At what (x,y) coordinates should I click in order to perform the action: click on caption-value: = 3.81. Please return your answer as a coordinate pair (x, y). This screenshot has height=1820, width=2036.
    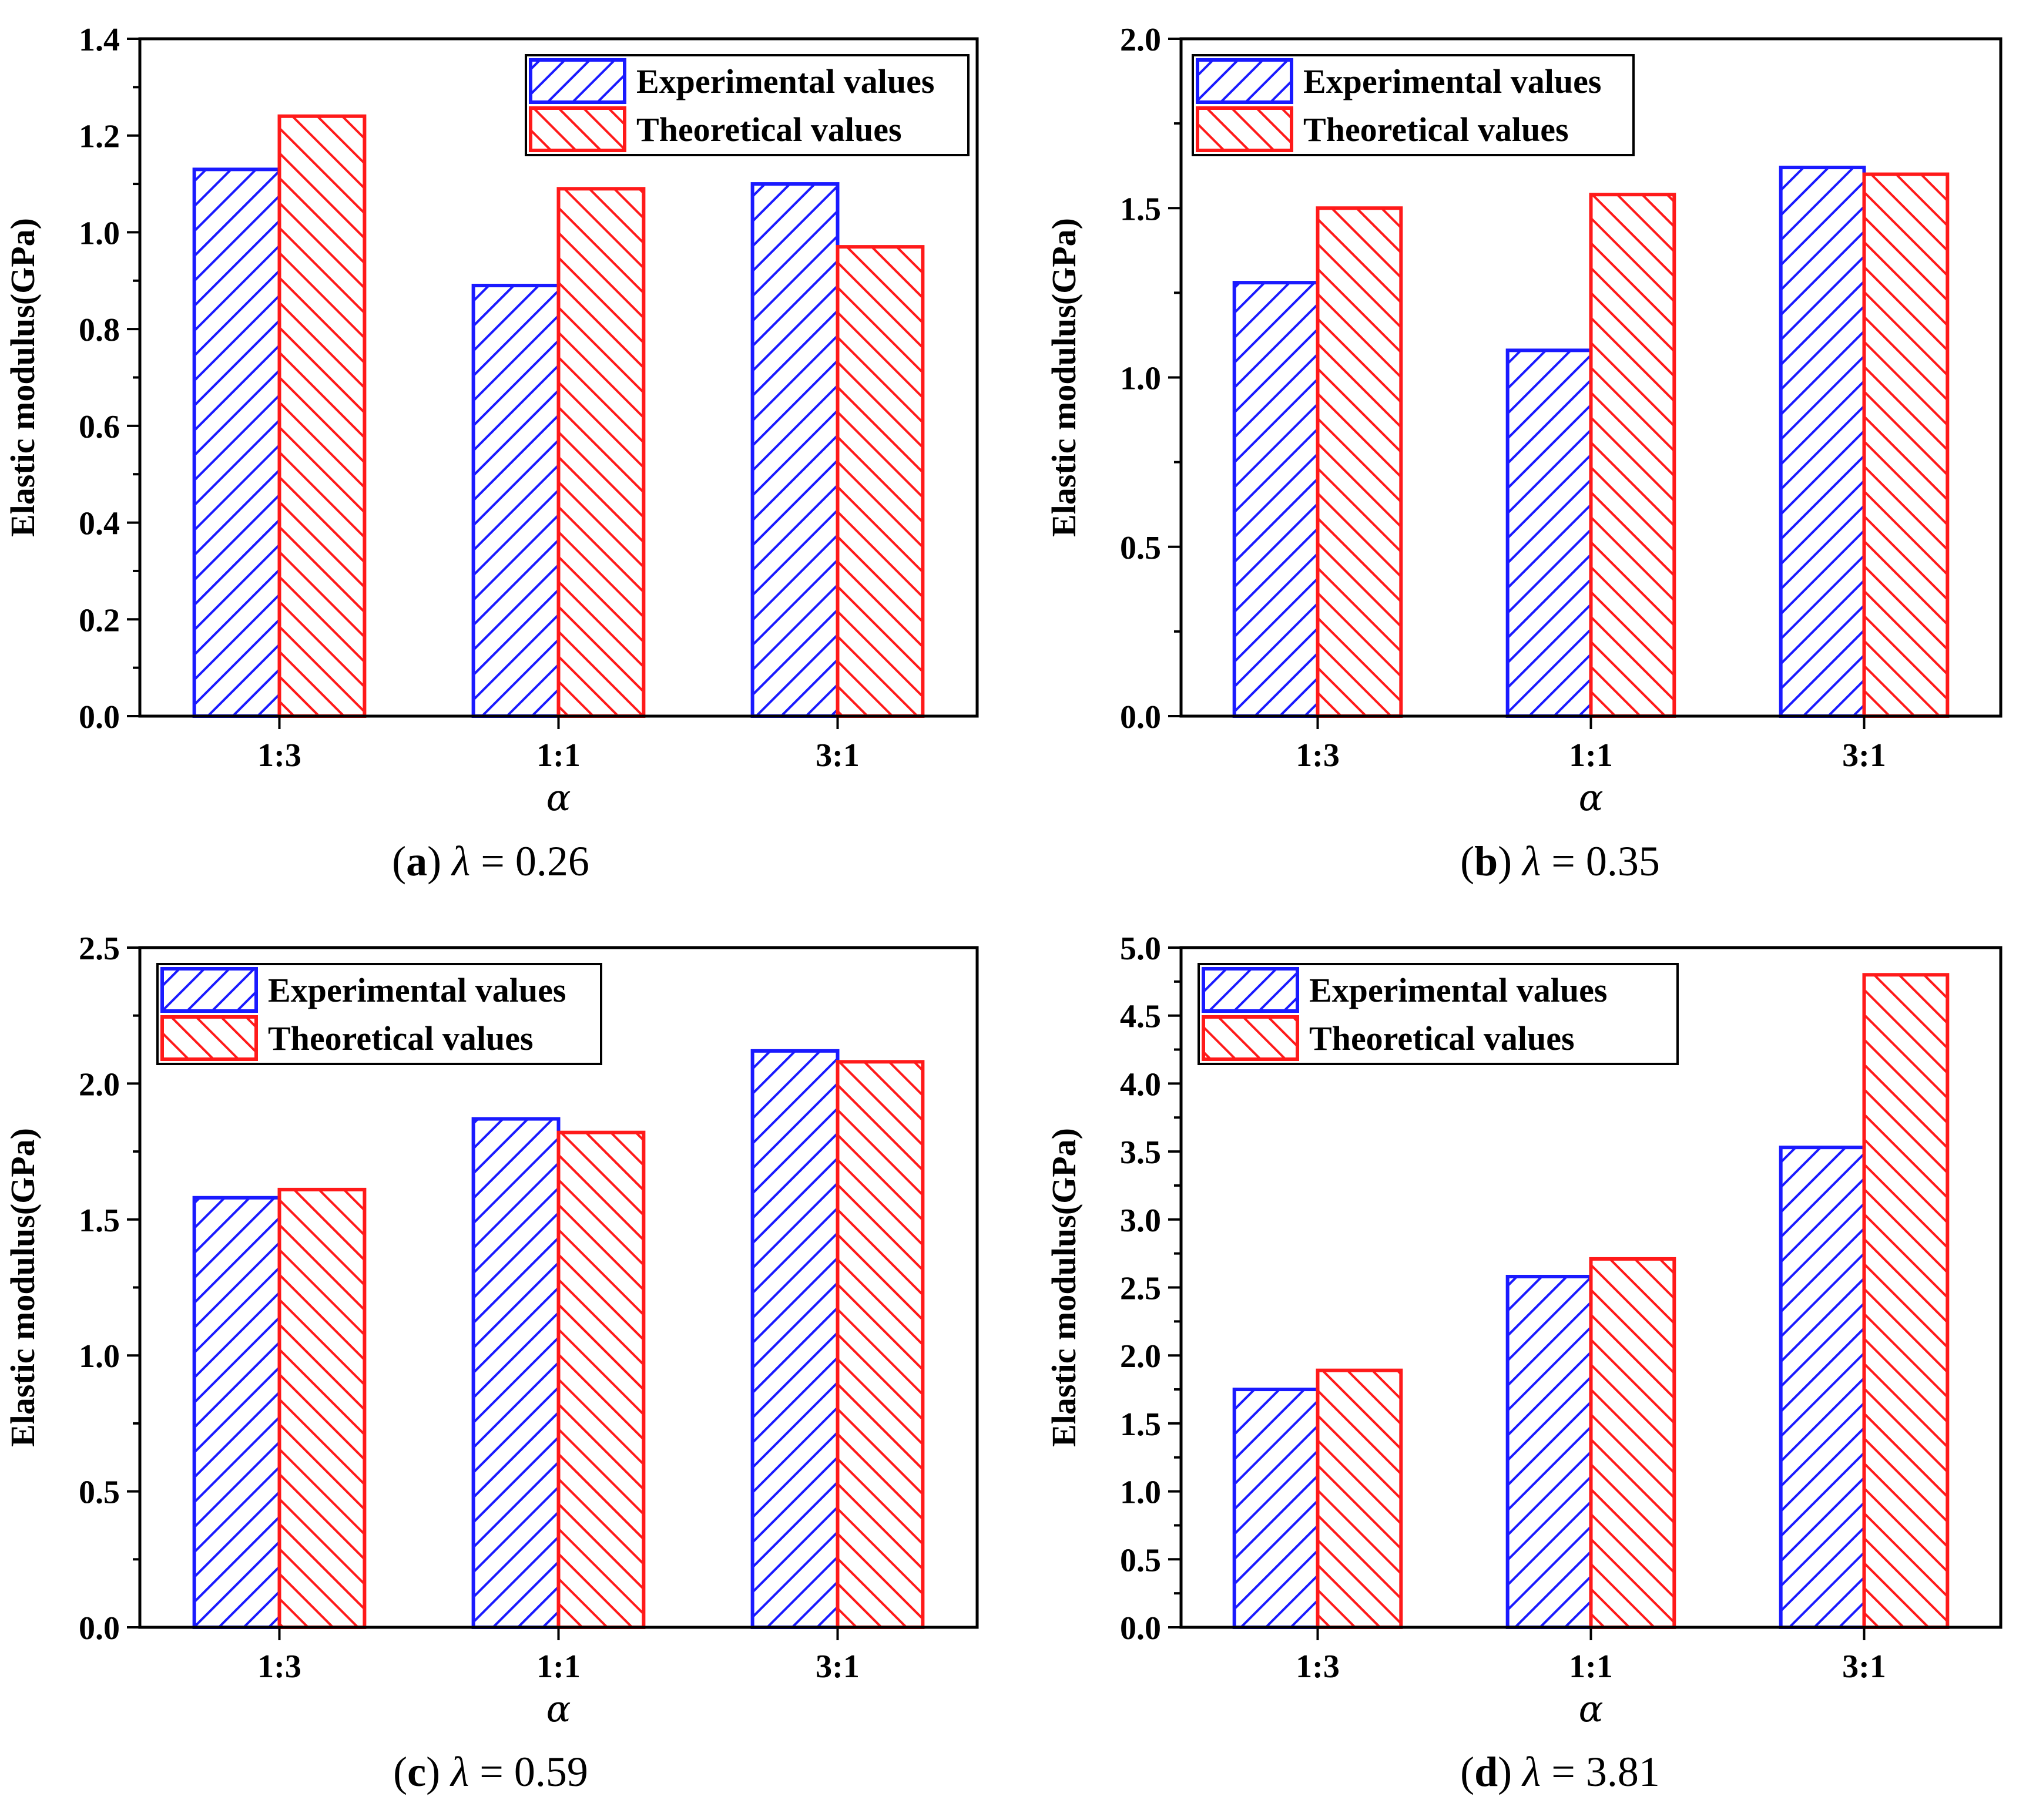
    Looking at the image, I should click on (1600, 1771).